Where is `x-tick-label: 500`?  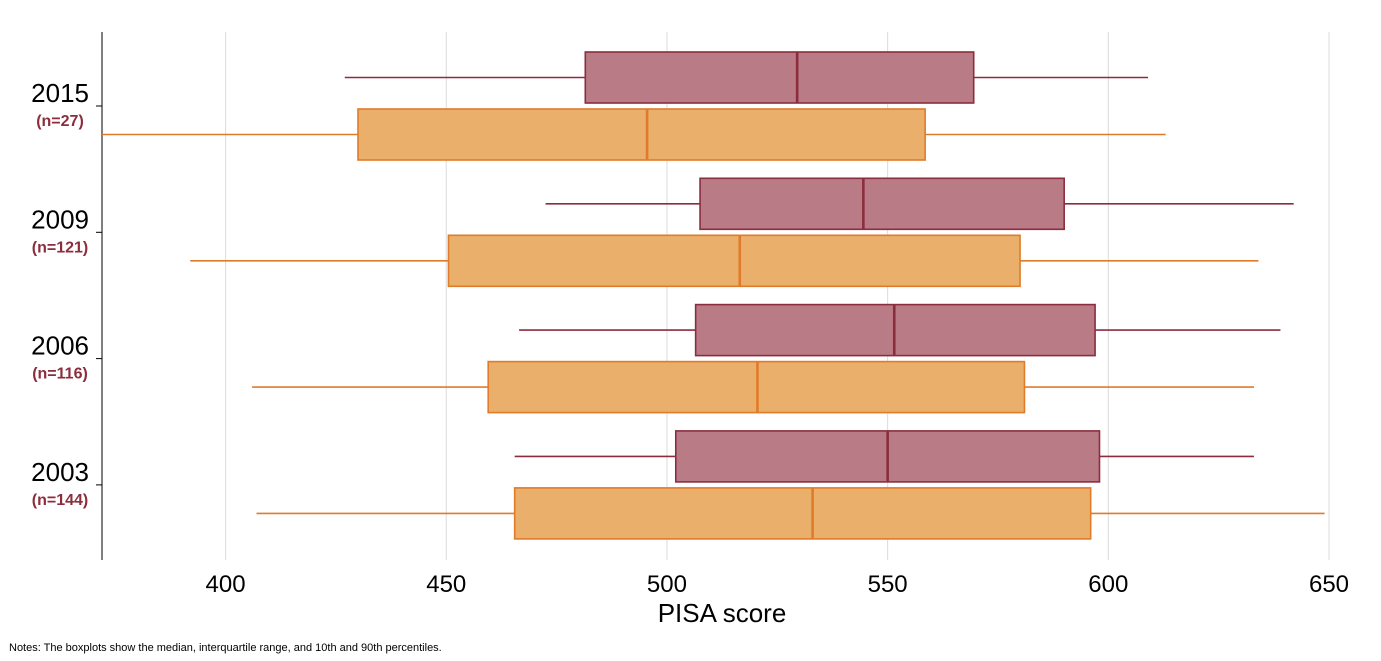
x-tick-label: 500 is located at coordinates (667, 584).